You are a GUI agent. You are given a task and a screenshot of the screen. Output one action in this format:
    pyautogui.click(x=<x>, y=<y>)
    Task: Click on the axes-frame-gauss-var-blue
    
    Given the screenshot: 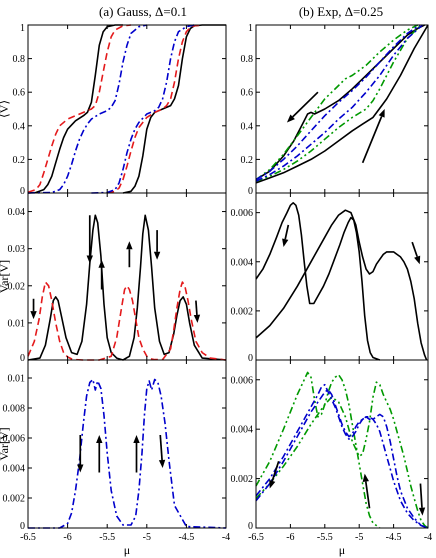 What is the action you would take?
    pyautogui.click(x=127, y=444)
    